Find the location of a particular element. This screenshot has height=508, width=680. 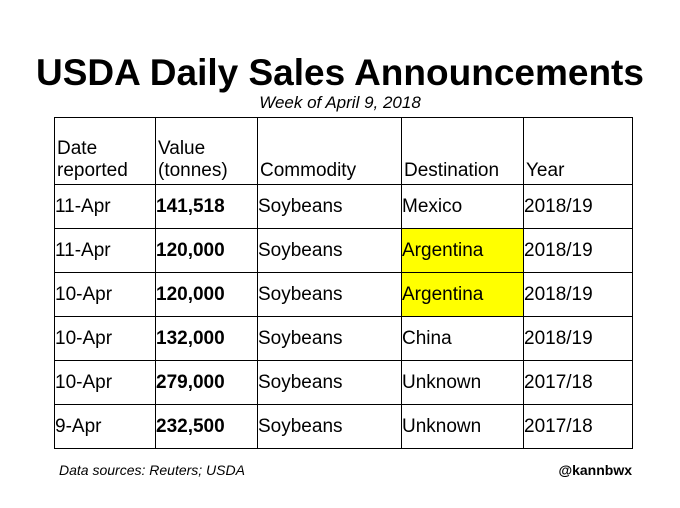

table-row: 10-Apr 279,000 Soybeans Unknown 2017/18 is located at coordinates (343, 382).